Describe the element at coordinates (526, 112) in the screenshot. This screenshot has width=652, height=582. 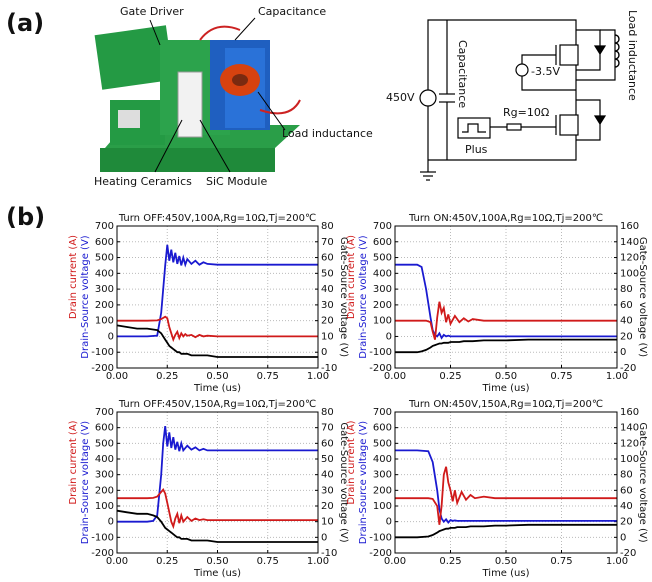
I see `circuit-label: Rg=10Ω` at that location.